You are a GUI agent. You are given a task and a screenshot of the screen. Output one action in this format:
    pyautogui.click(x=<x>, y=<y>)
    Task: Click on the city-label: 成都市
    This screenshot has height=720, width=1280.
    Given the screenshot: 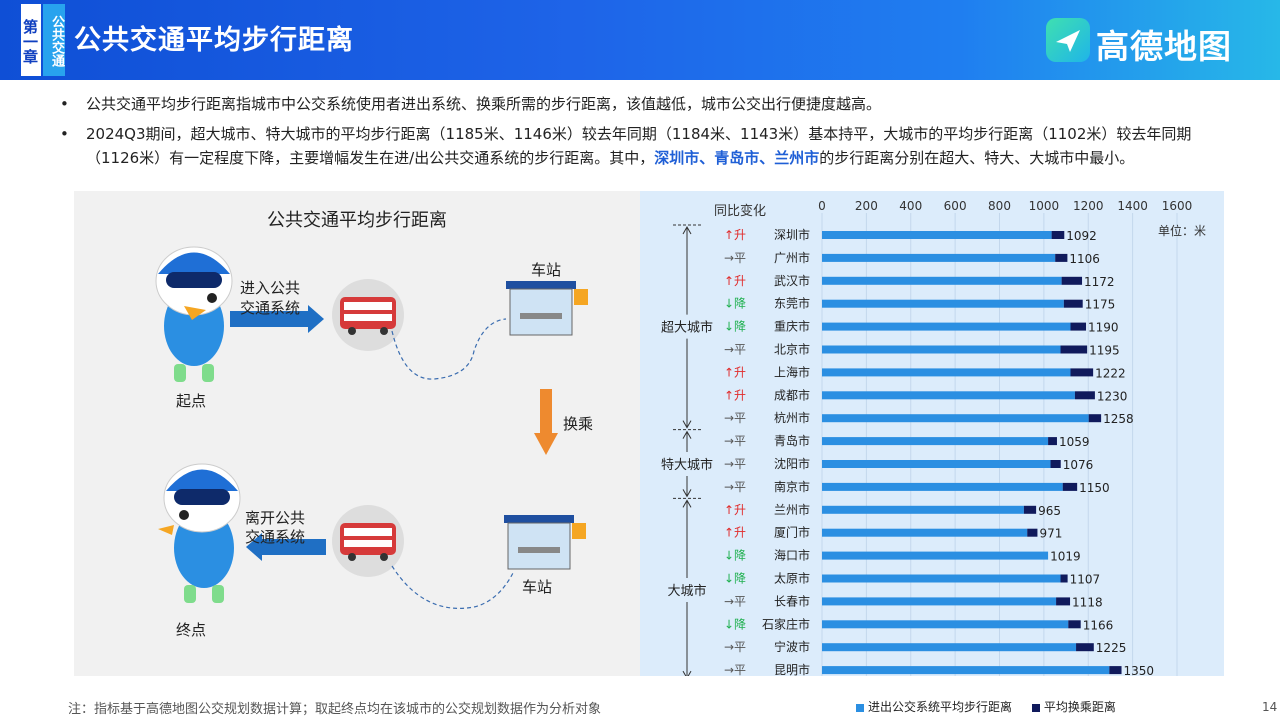 What is the action you would take?
    pyautogui.click(x=792, y=394)
    